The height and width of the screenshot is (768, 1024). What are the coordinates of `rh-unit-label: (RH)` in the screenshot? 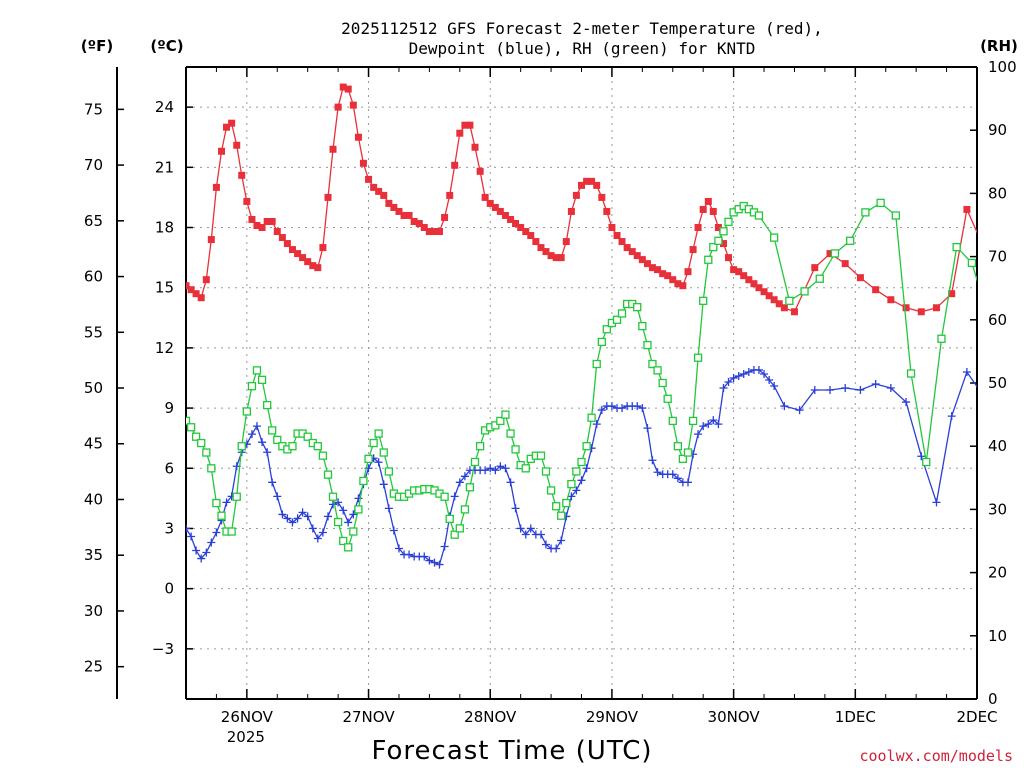 It's located at (999, 46).